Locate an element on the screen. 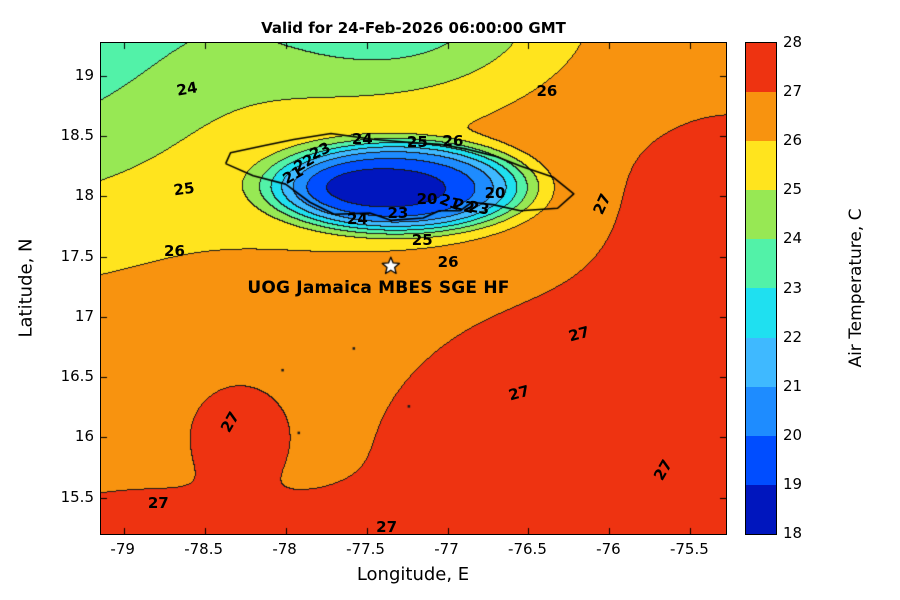 This screenshot has height=600, width=900. y-tick-label: 17.5 is located at coordinates (77, 255).